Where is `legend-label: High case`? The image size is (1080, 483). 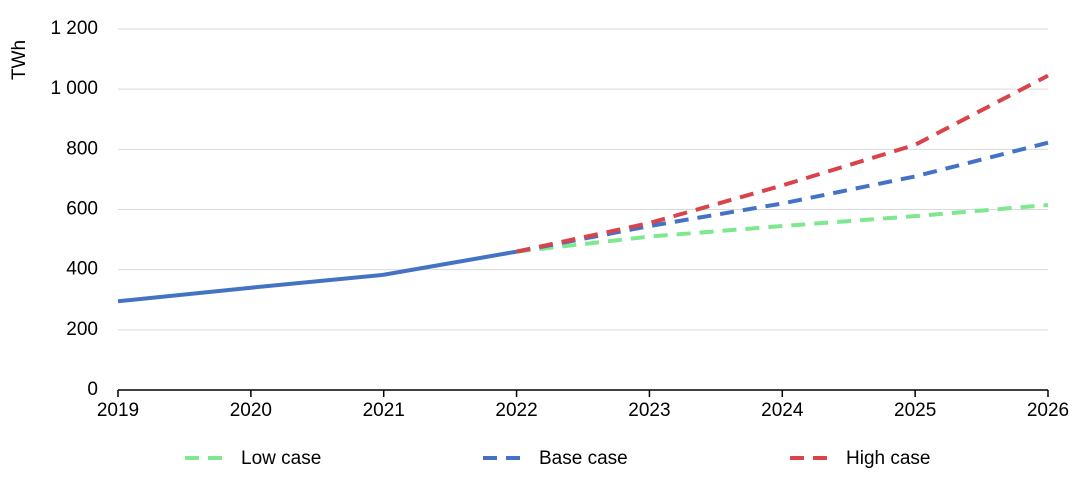
legend-label: High case is located at coordinates (888, 458).